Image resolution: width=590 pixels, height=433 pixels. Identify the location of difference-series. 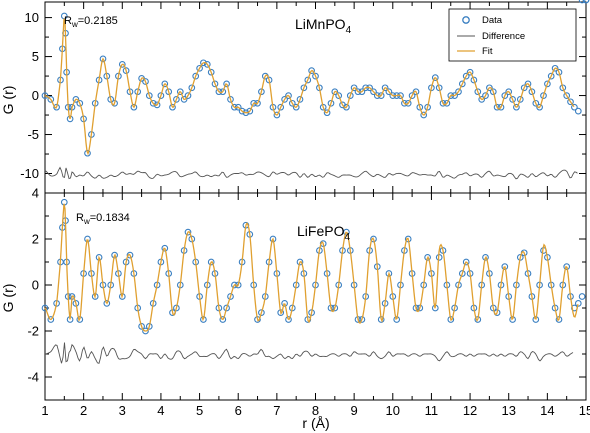
(309, 353).